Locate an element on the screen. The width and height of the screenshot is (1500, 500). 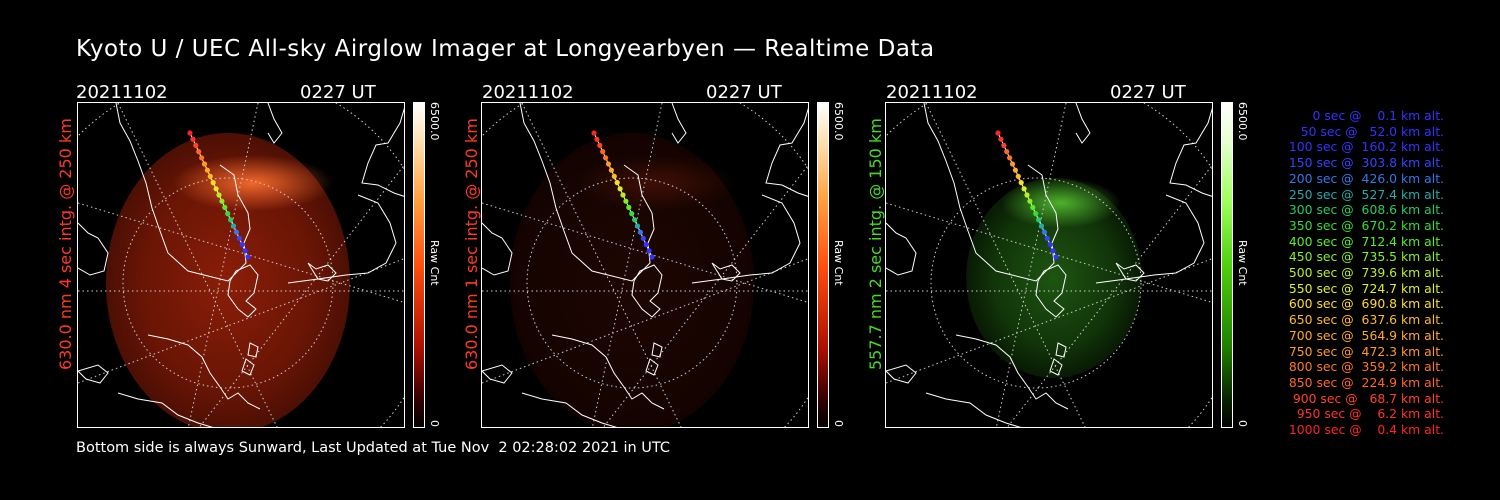
panel-1-colorbar is located at coordinates (419, 265).